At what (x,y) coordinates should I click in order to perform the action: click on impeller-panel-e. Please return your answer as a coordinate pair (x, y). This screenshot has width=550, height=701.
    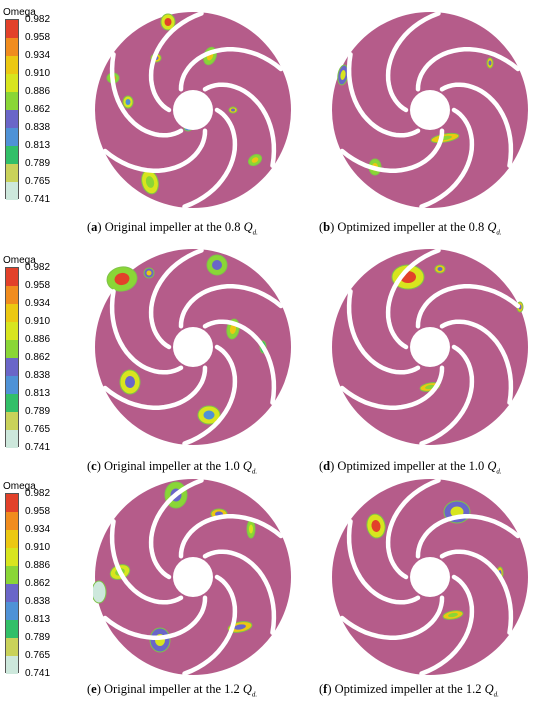
    Looking at the image, I should click on (192, 577).